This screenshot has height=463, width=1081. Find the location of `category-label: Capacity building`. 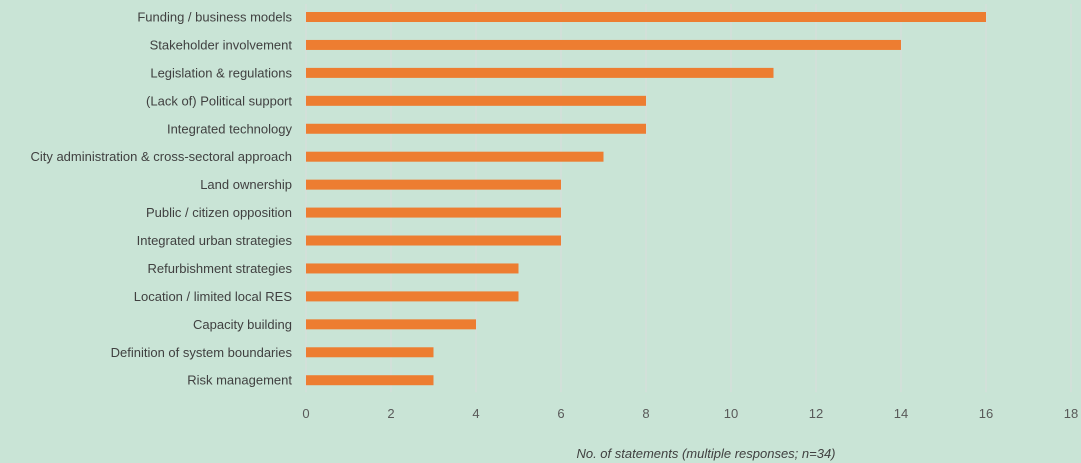

category-label: Capacity building is located at coordinates (242, 324).